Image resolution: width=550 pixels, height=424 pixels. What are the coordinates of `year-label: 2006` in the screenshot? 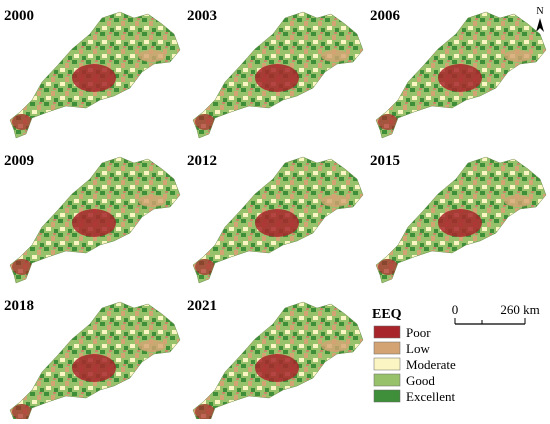 It's located at (385, 16).